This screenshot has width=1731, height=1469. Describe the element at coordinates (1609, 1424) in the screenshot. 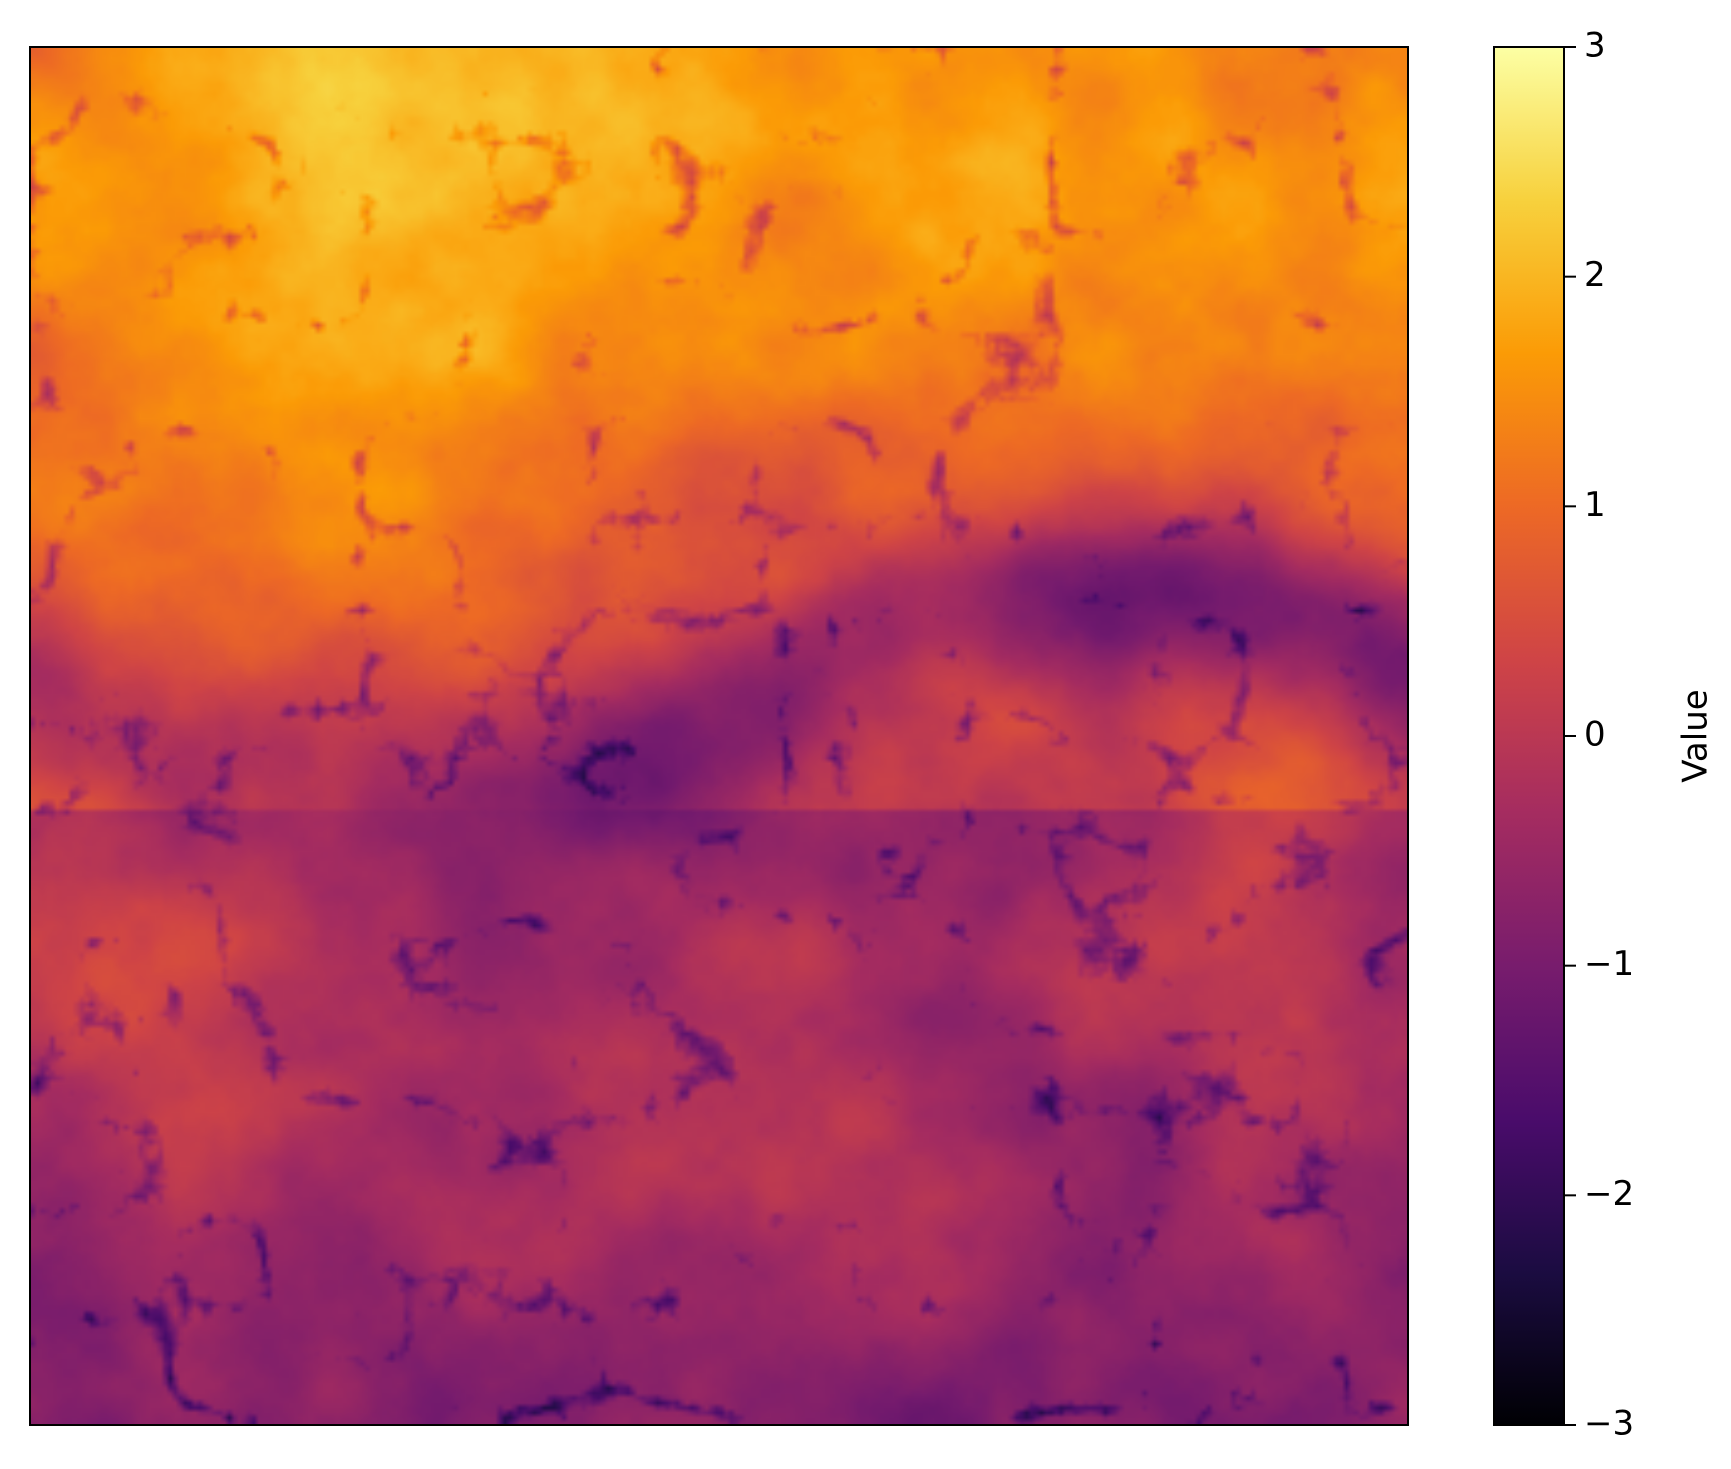

I see `colorbar-tick-label-6: −3` at that location.